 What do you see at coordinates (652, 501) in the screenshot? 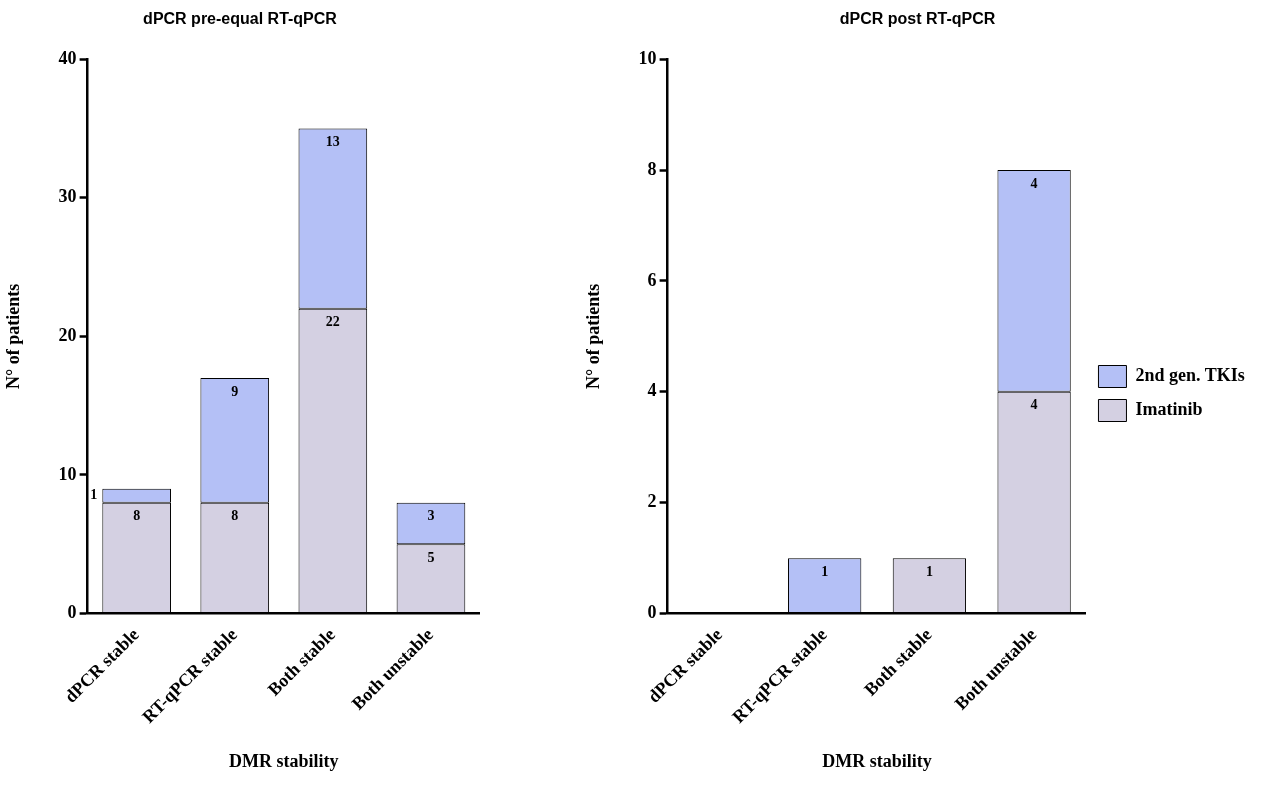
I see `y-tick-label: 2` at bounding box center [652, 501].